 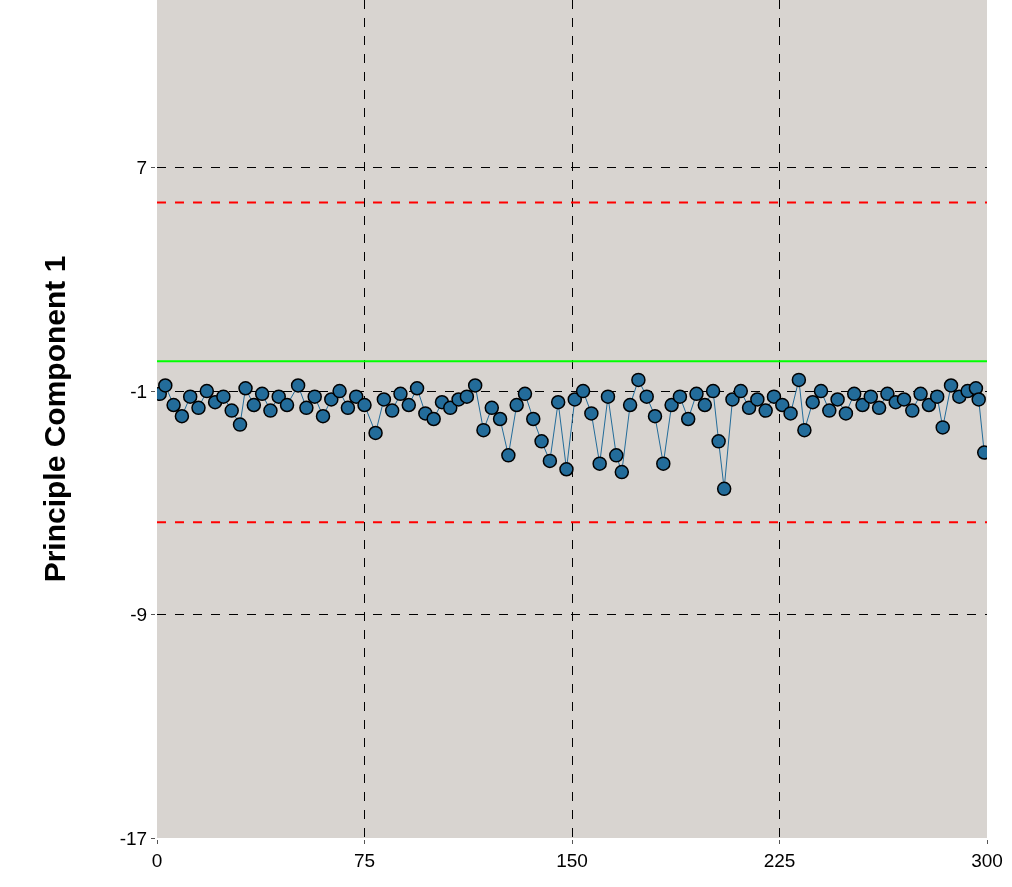 What do you see at coordinates (157, 860) in the screenshot?
I see `x-tick-label: 0` at bounding box center [157, 860].